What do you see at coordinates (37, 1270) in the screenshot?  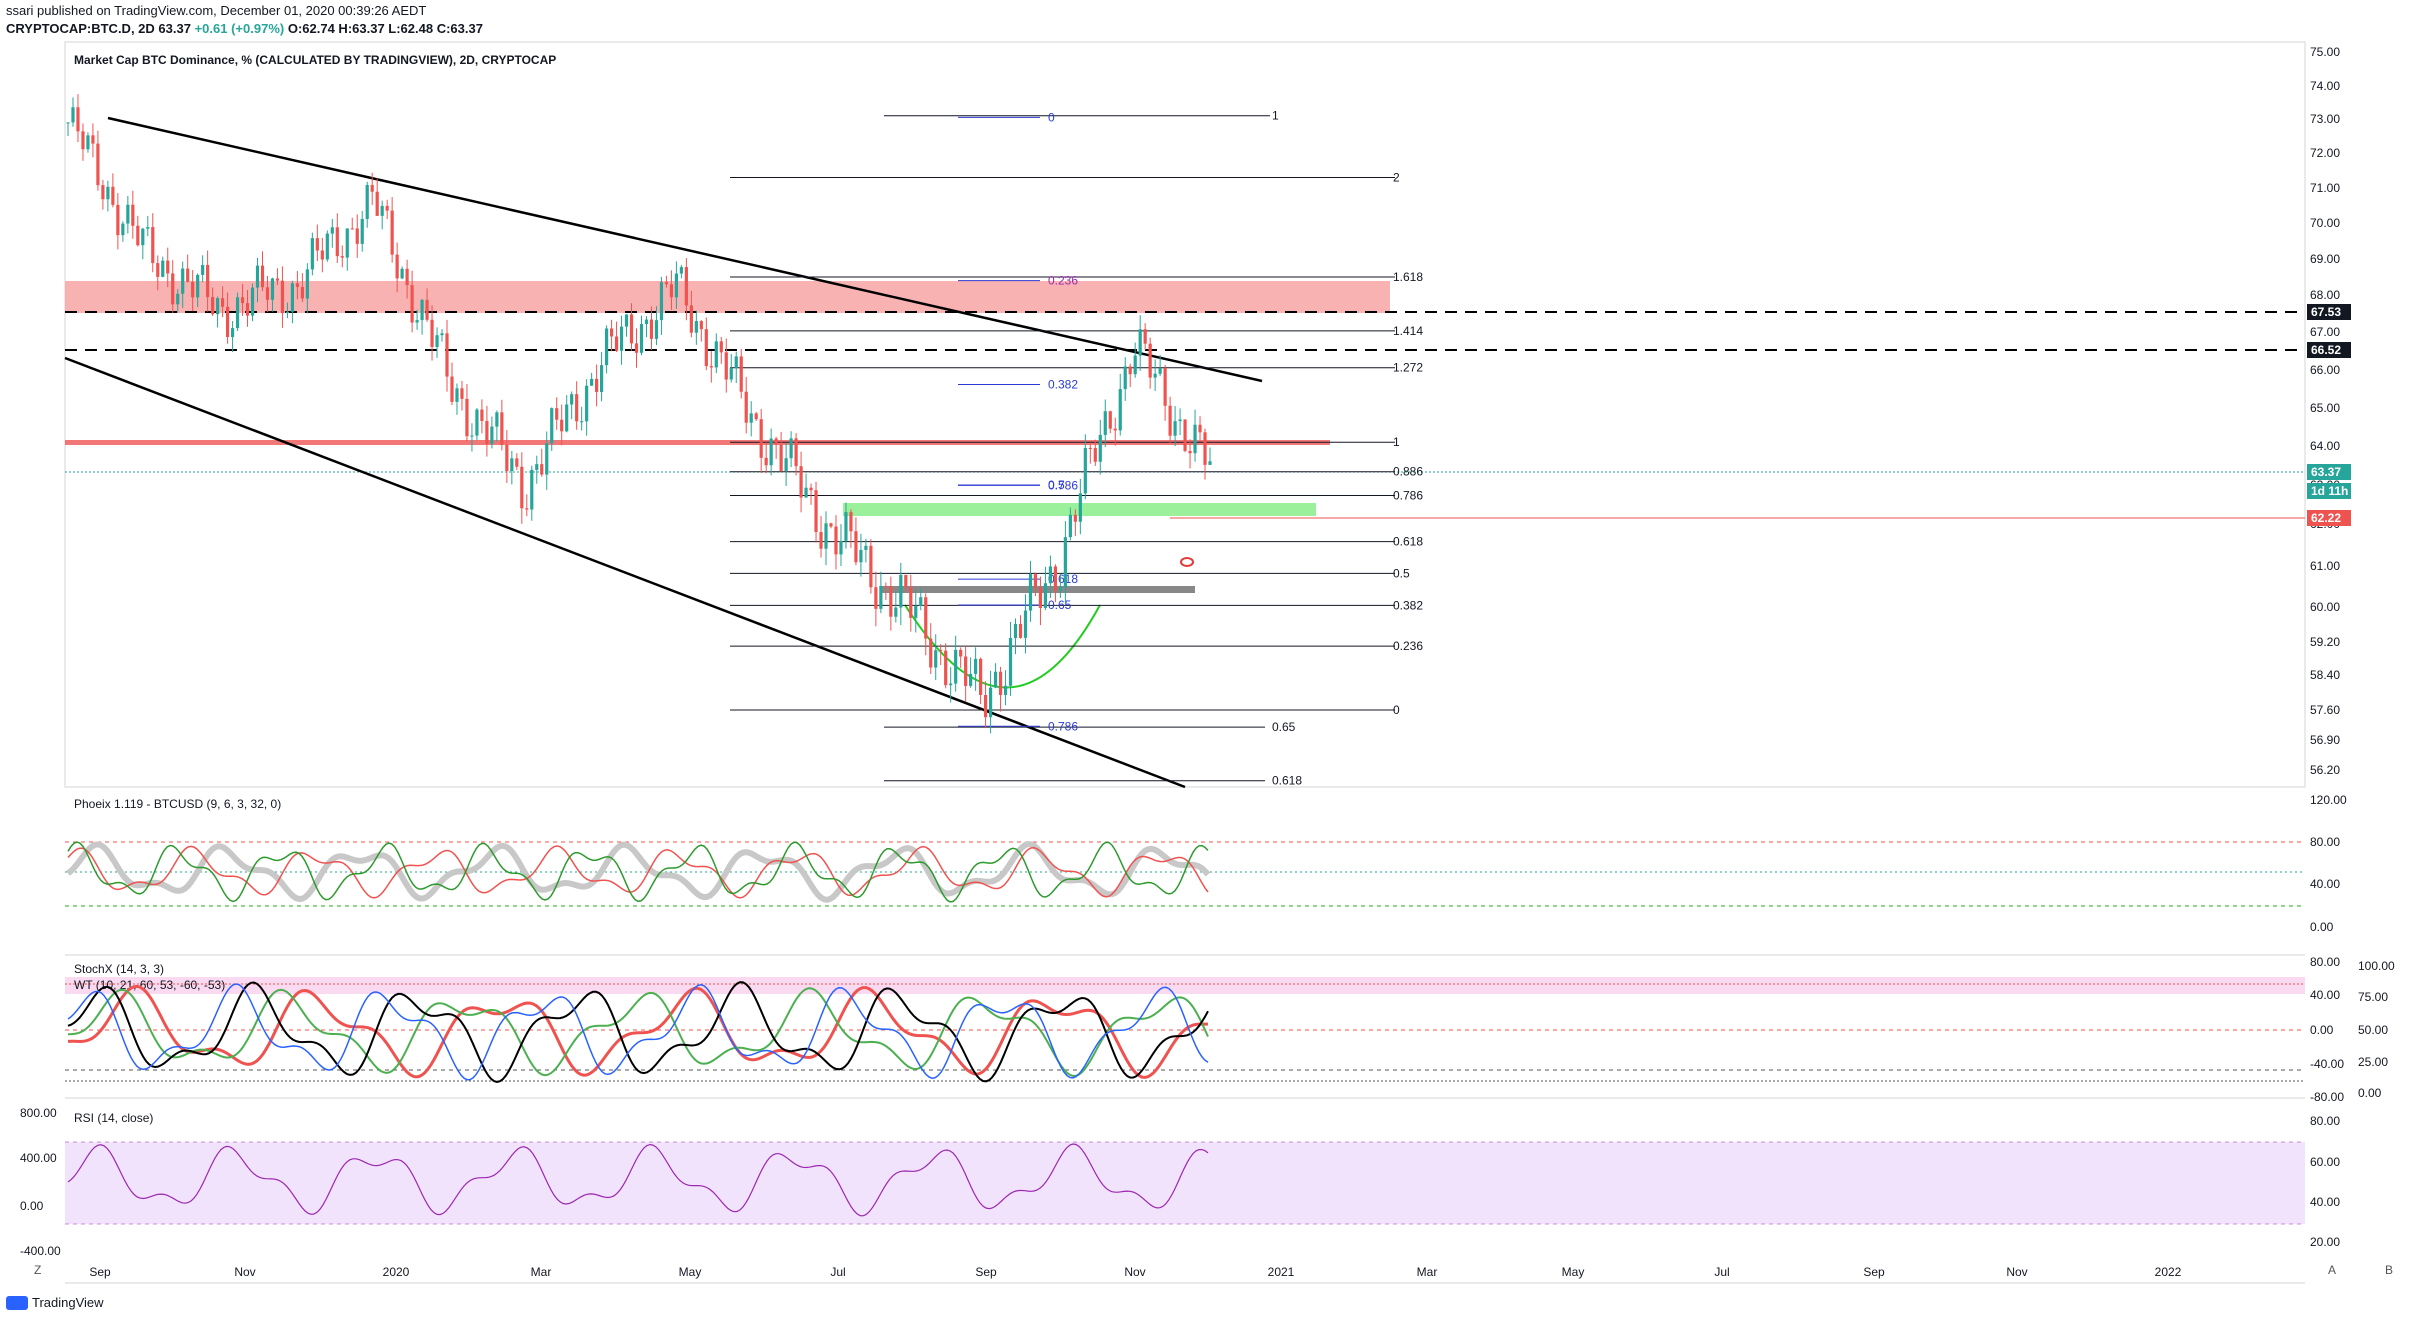 I see `zoom-button: Z` at bounding box center [37, 1270].